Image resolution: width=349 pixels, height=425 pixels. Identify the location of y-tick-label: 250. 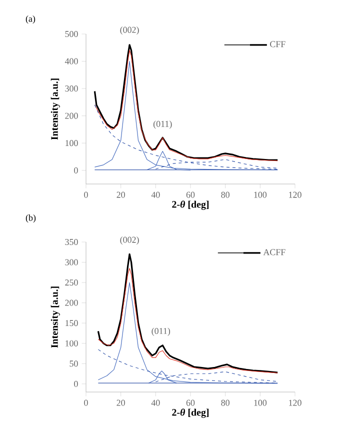
(71, 283).